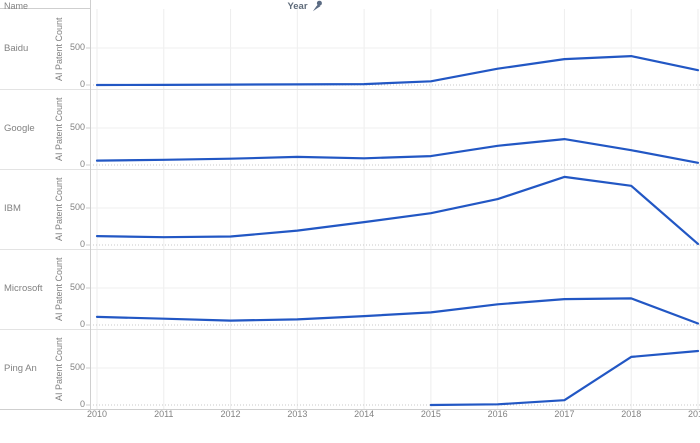 This screenshot has height=443, width=700. Describe the element at coordinates (23, 289) in the screenshot. I see `row-label-microsoft: Microsoft` at that location.